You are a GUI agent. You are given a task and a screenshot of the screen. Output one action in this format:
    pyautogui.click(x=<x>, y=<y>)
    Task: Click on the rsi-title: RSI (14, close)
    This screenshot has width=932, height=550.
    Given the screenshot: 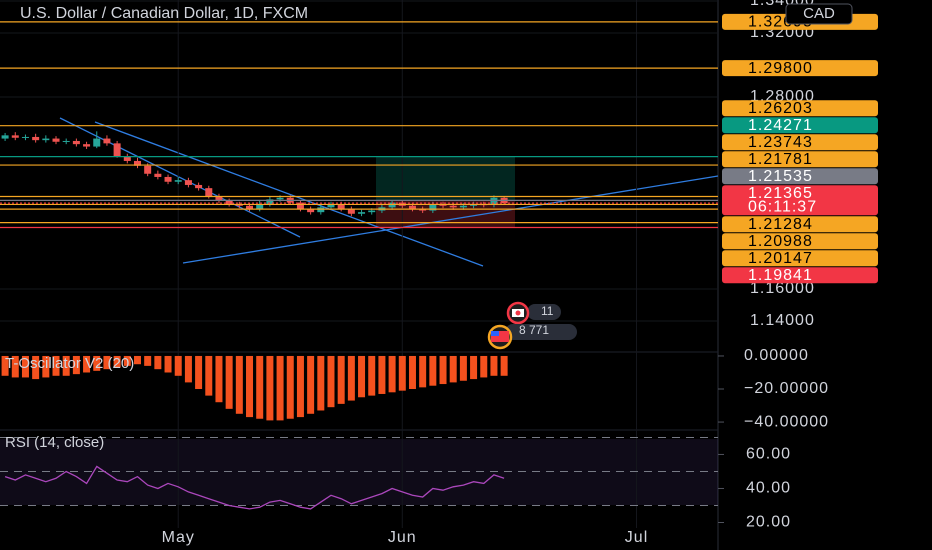 What is the action you would take?
    pyautogui.click(x=54, y=442)
    